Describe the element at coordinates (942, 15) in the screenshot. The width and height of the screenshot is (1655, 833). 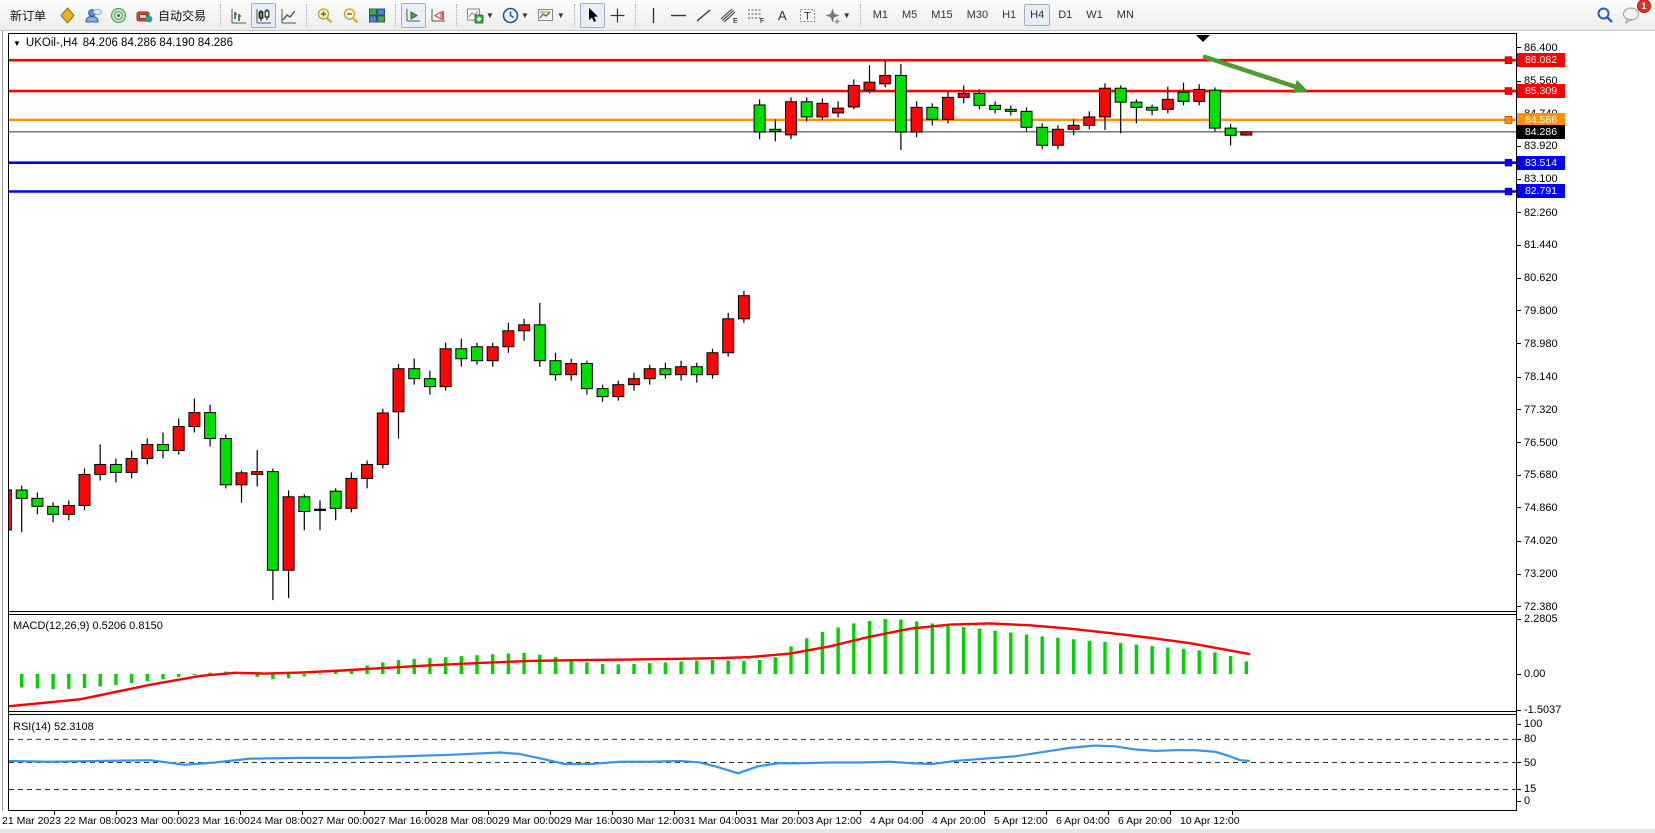
I see `timeframe-button-m15: M15` at that location.